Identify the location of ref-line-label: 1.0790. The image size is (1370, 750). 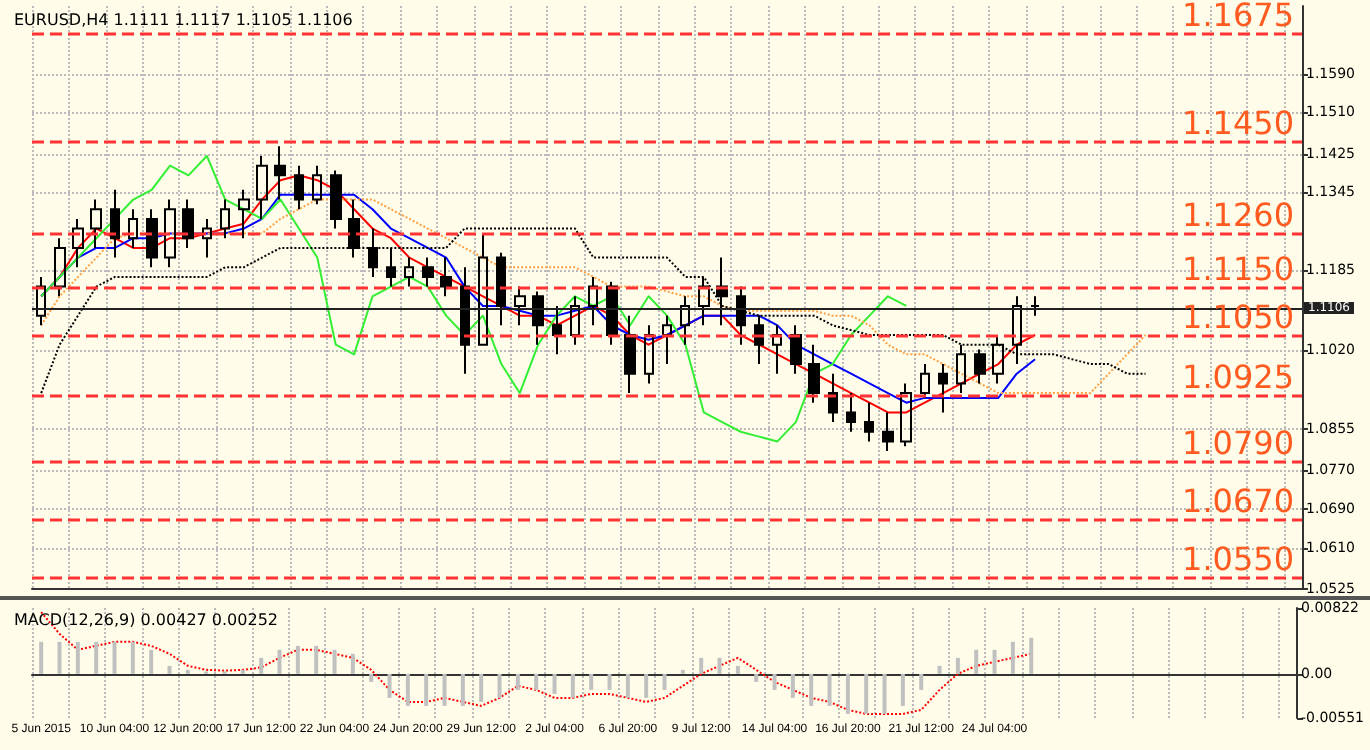
(1238, 442).